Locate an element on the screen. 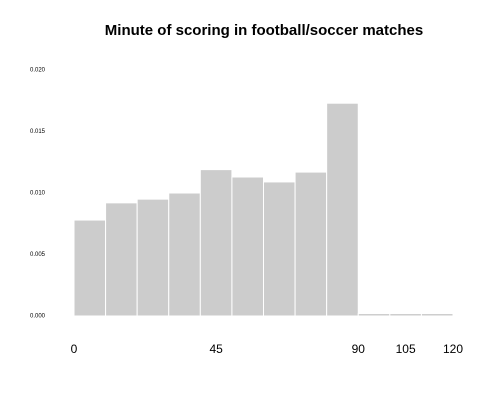  y-tick-label: 0.020 is located at coordinates (38, 71).